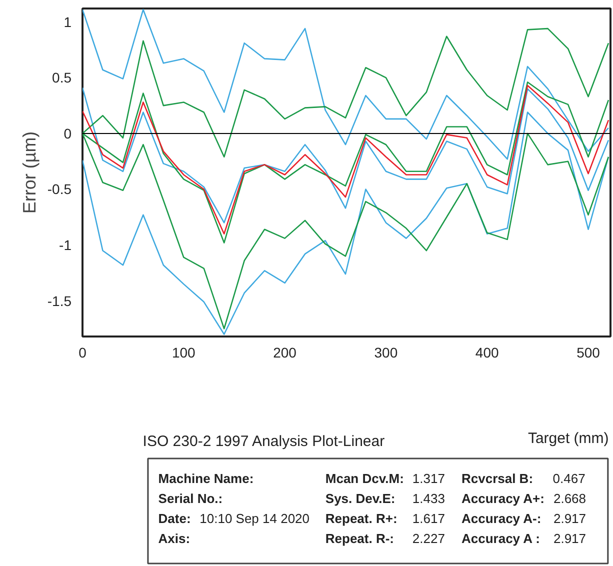 This screenshot has height=566, width=613. I want to click on x-tick-label: 100, so click(184, 352).